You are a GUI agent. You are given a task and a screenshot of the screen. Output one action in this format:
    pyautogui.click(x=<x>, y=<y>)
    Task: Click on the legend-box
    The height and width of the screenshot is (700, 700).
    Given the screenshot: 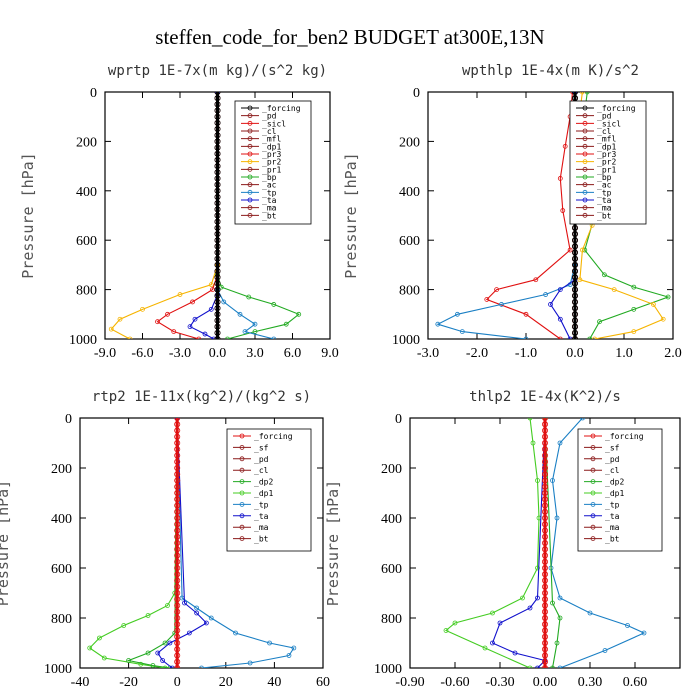 What is the action you would take?
    pyautogui.click(x=273, y=162)
    